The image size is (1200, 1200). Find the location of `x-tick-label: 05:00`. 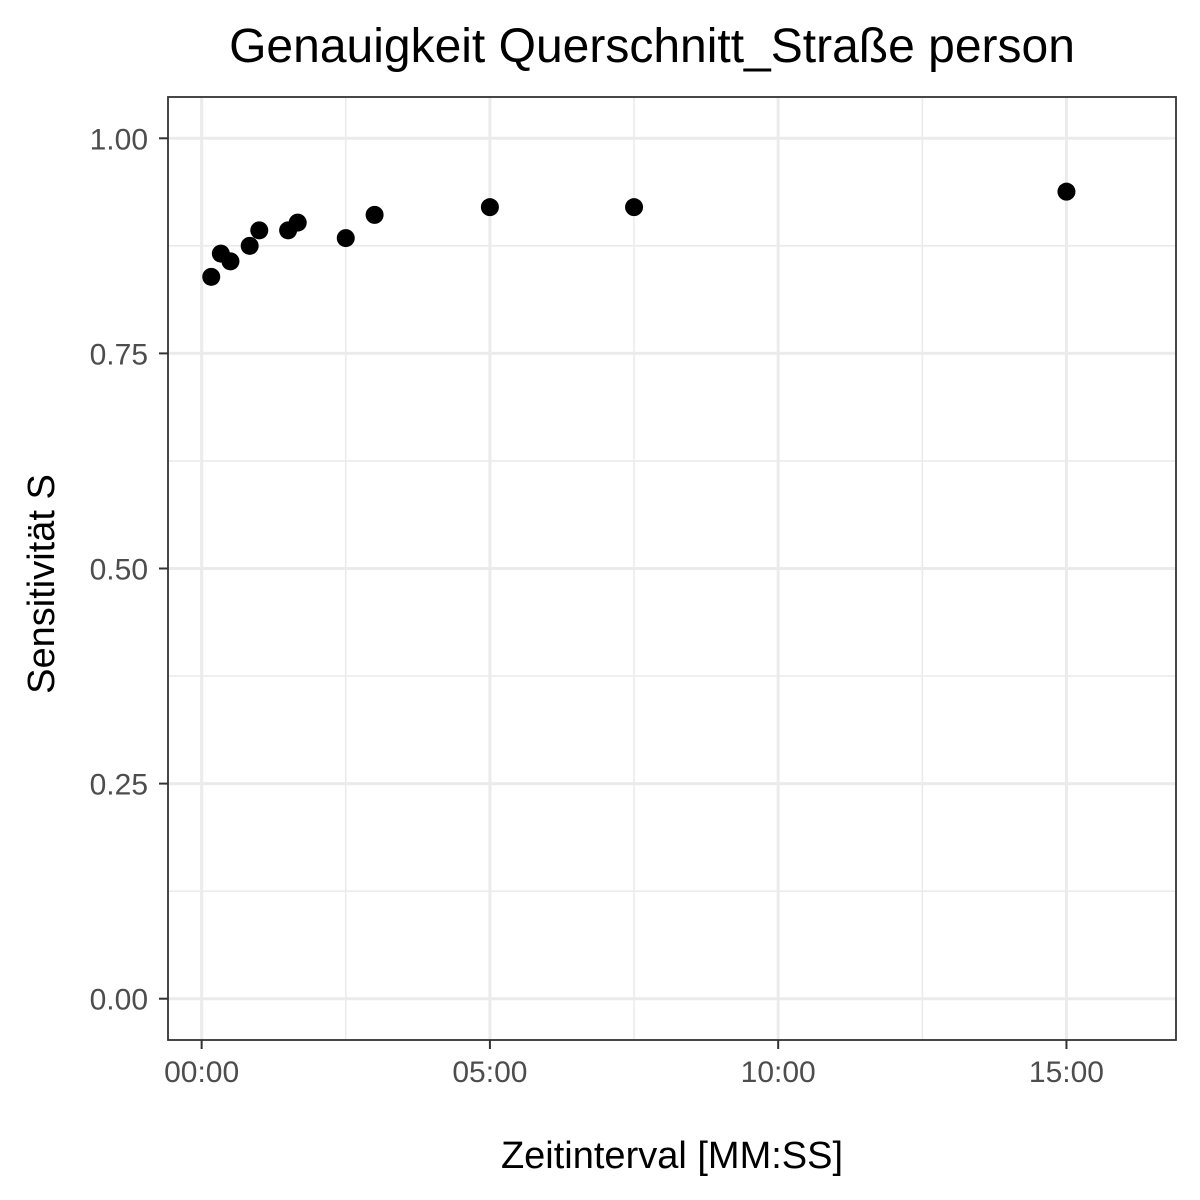

x-tick-label: 05:00 is located at coordinates (489, 1072).